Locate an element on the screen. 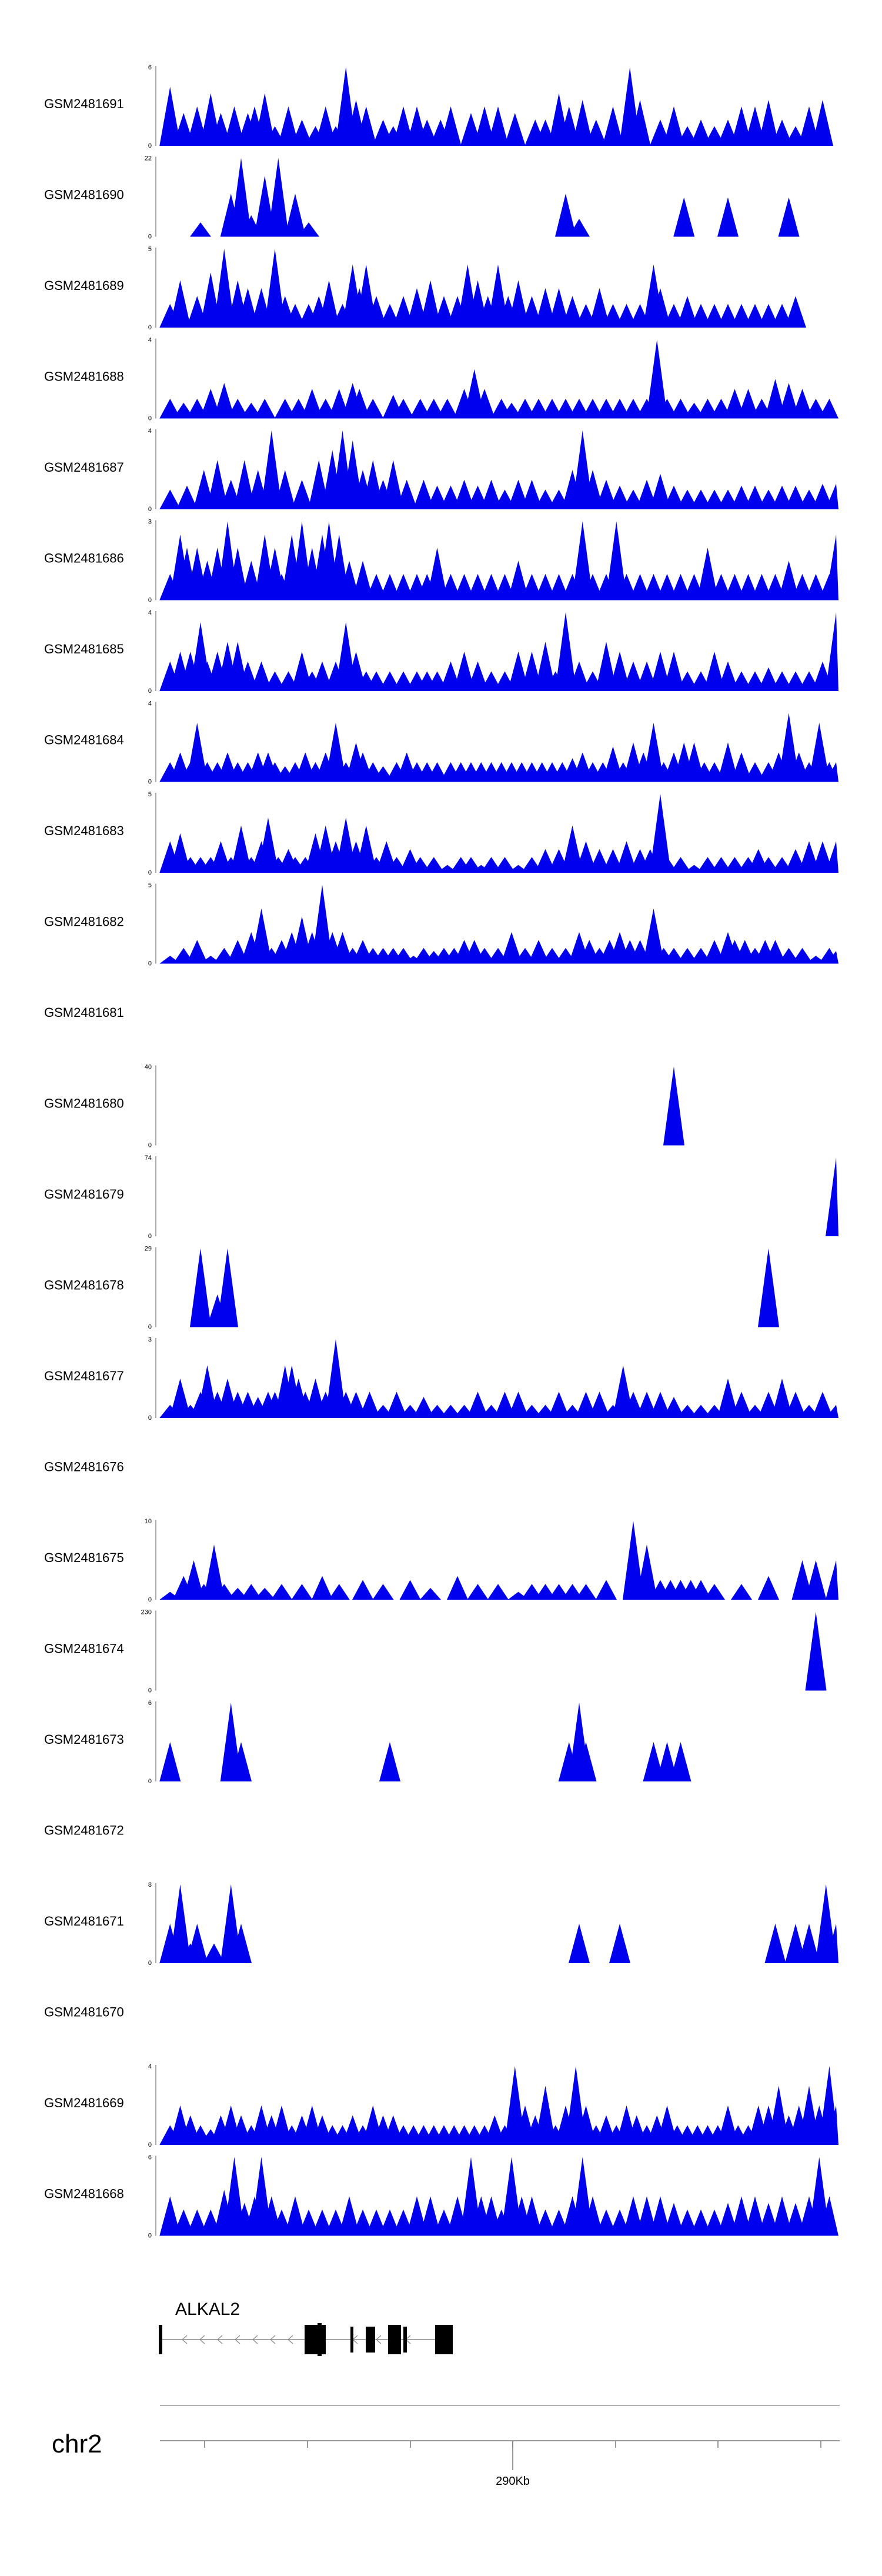  track-label: GSM2481676 is located at coordinates (84, 1467).